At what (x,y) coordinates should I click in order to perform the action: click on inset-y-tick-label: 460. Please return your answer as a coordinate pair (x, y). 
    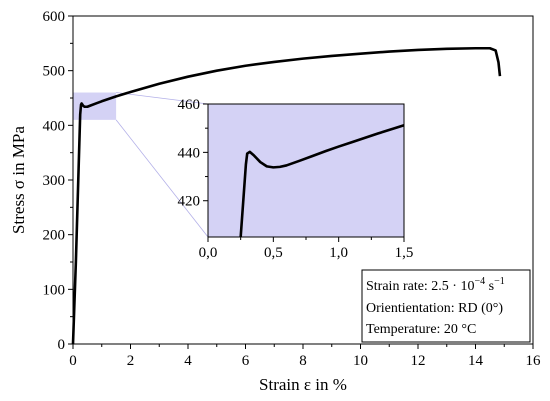
    Looking at the image, I should click on (189, 105).